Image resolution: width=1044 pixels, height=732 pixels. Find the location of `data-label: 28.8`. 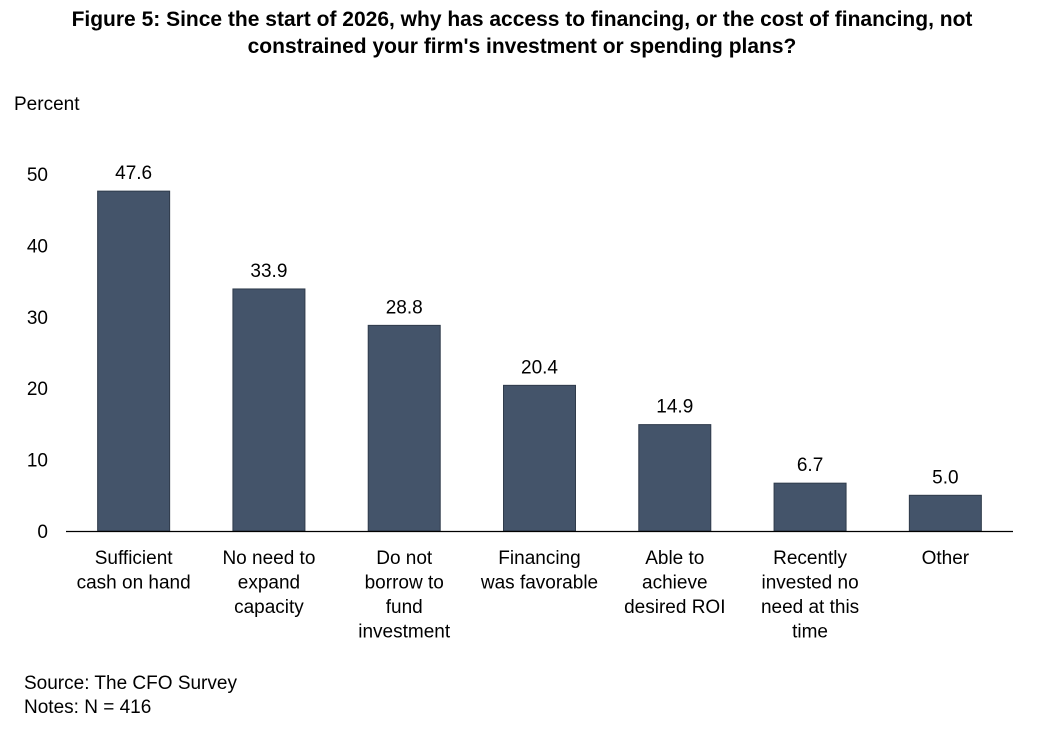

data-label: 28.8 is located at coordinates (404, 307).